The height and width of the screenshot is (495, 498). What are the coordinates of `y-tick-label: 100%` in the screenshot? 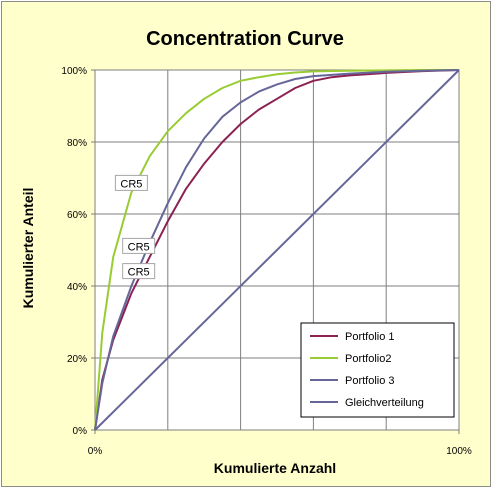 It's located at (74, 71).